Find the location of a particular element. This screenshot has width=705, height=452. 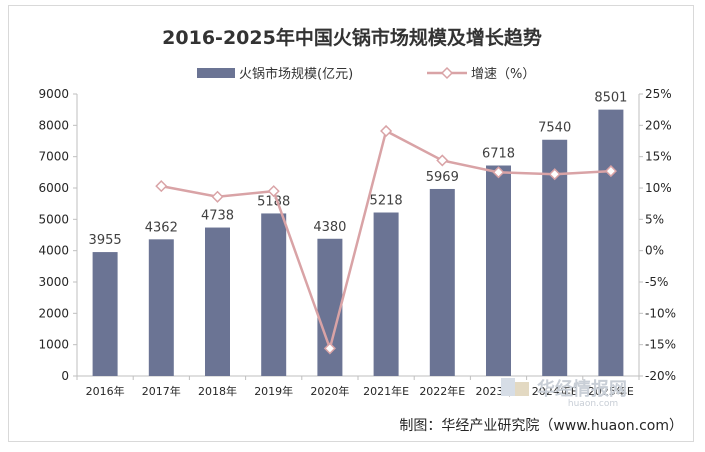

y-left-tick-label: 7000 is located at coordinates (53, 157).